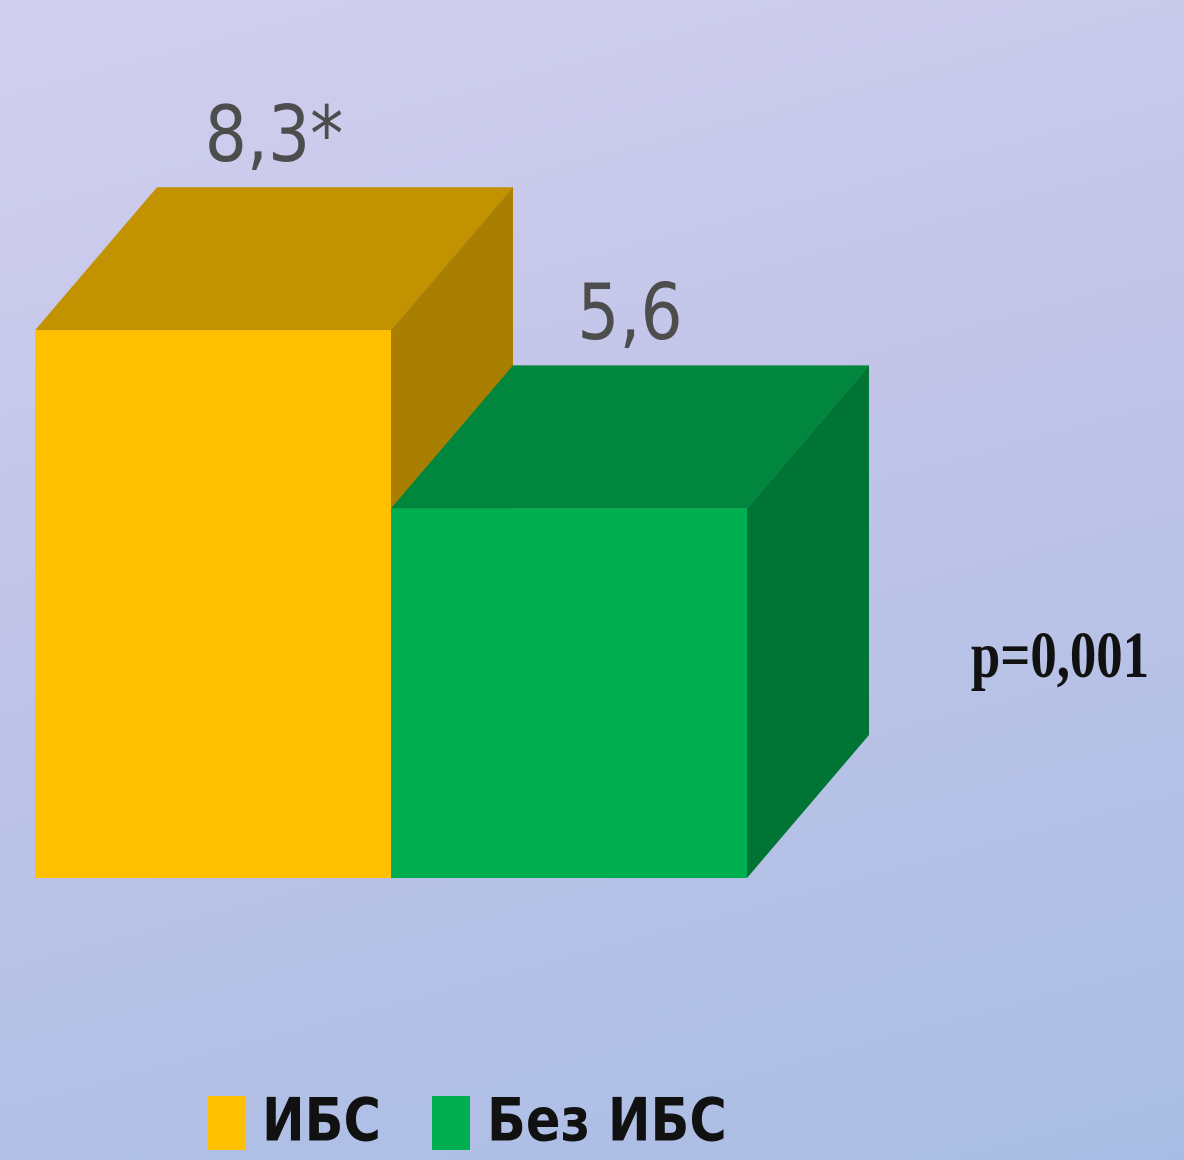 This screenshot has height=1160, width=1184. I want to click on annotation: p=0,001, so click(1060, 655).